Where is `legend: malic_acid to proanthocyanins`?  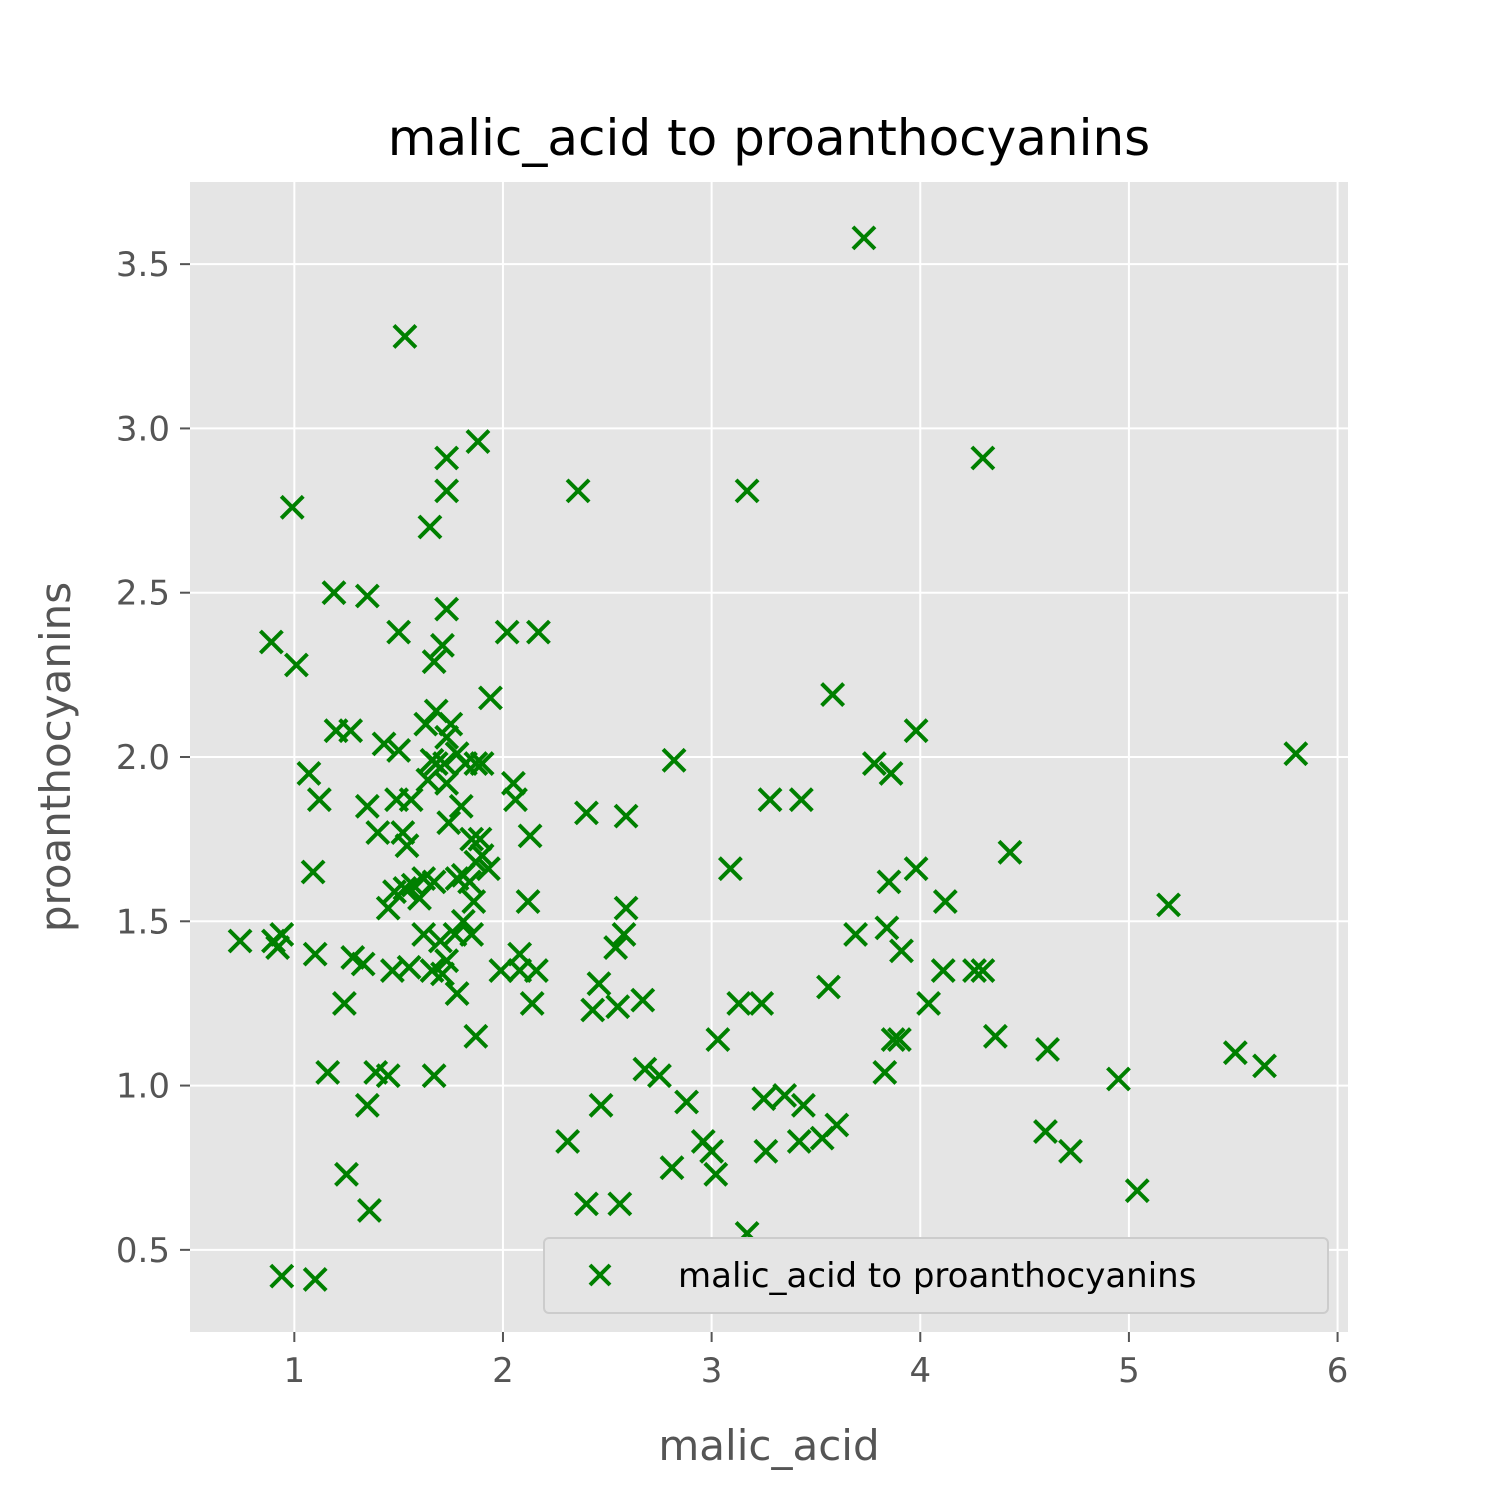
legend: malic_acid to proanthocyanins is located at coordinates (936, 1275).